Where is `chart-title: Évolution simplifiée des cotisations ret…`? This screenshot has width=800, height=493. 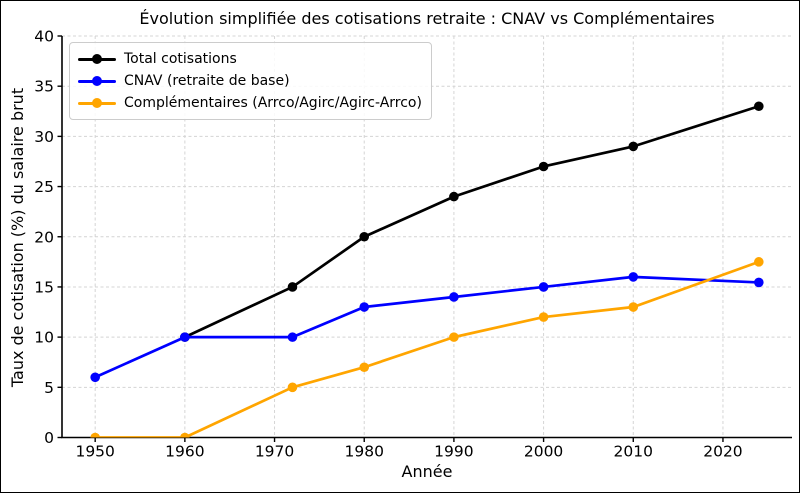 chart-title: Évolution simplifiée des cotisations ret… is located at coordinates (427, 18).